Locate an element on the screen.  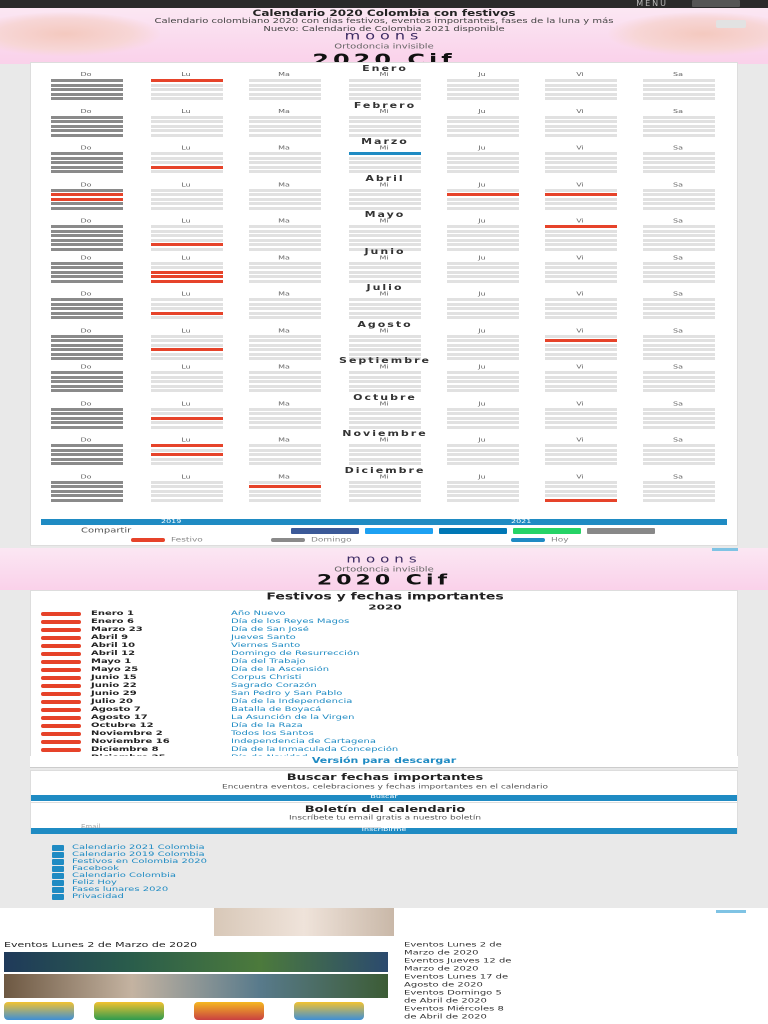
footer-link: Feliz Hoy is located at coordinates (302, 883).